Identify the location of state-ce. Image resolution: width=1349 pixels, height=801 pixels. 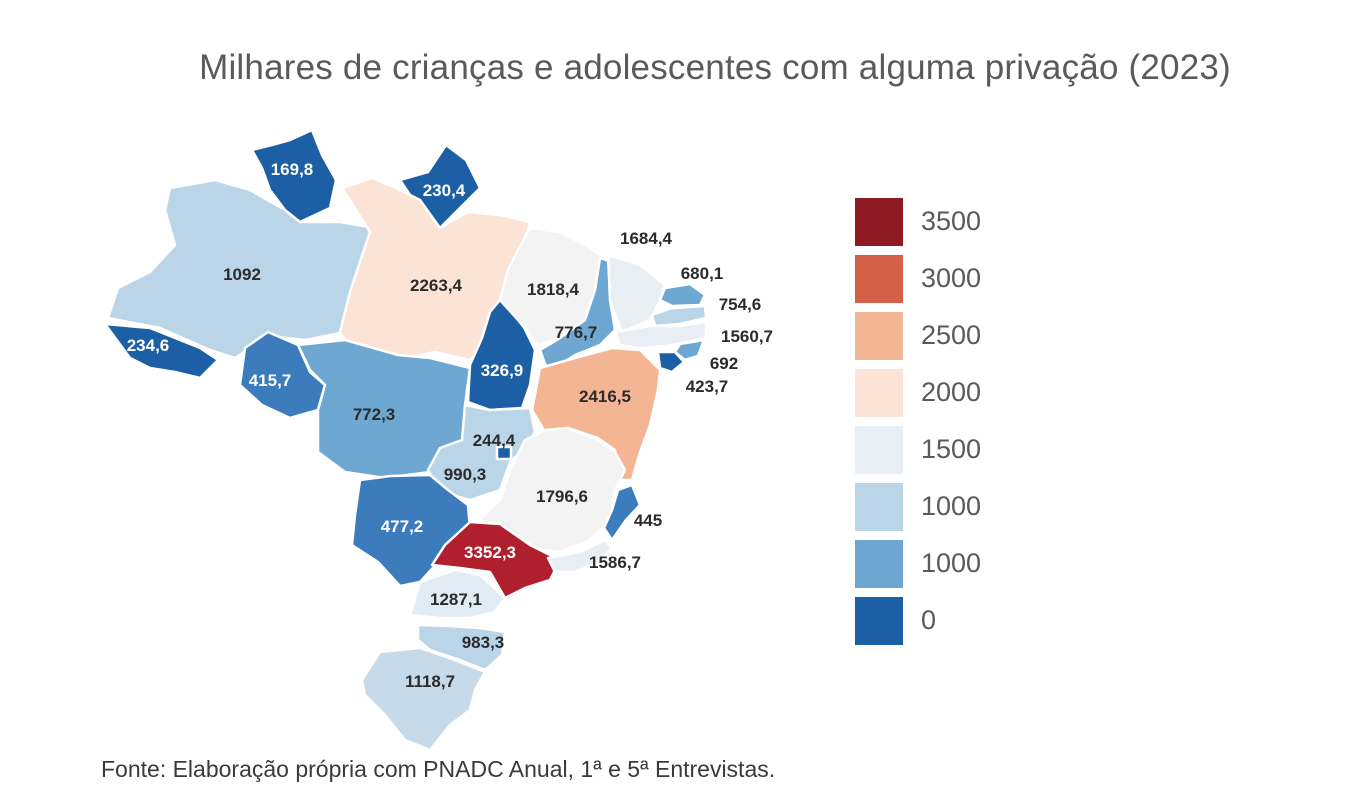
(636, 293).